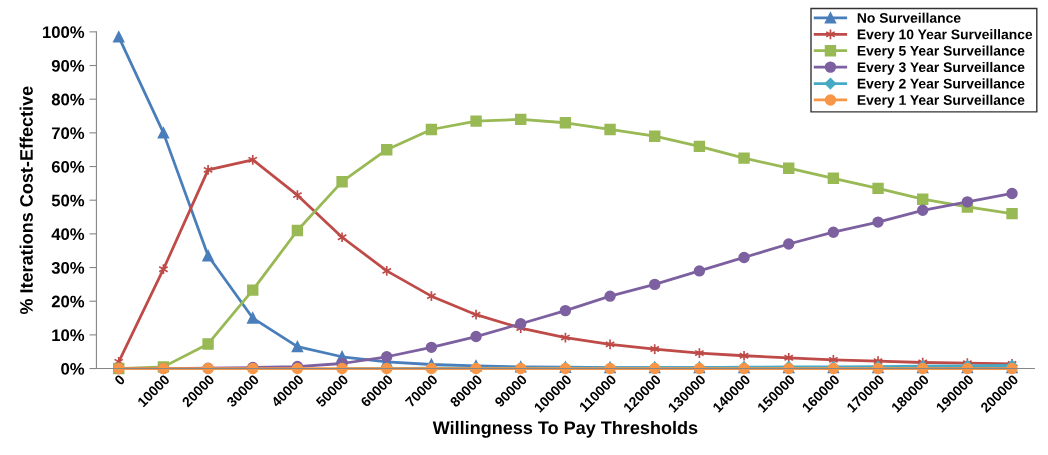 This screenshot has width=1048, height=455. What do you see at coordinates (68, 200) in the screenshot?
I see `y-tick-label: 50%` at bounding box center [68, 200].